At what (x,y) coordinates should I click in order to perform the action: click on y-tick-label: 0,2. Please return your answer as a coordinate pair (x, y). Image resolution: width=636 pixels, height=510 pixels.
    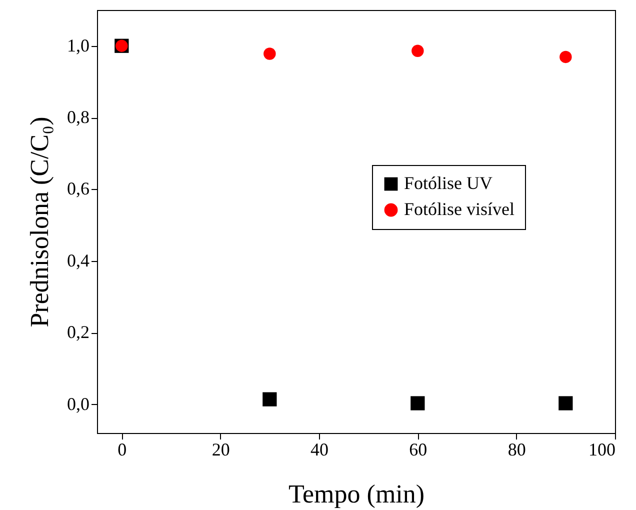
    Looking at the image, I should click on (78, 332).